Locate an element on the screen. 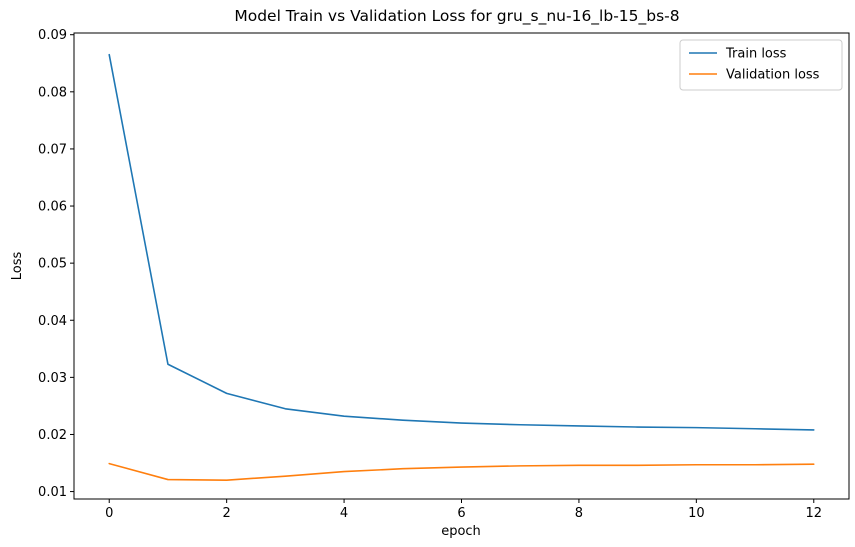 The height and width of the screenshot is (547, 855). y-tick-label: 0.09 is located at coordinates (52, 35).